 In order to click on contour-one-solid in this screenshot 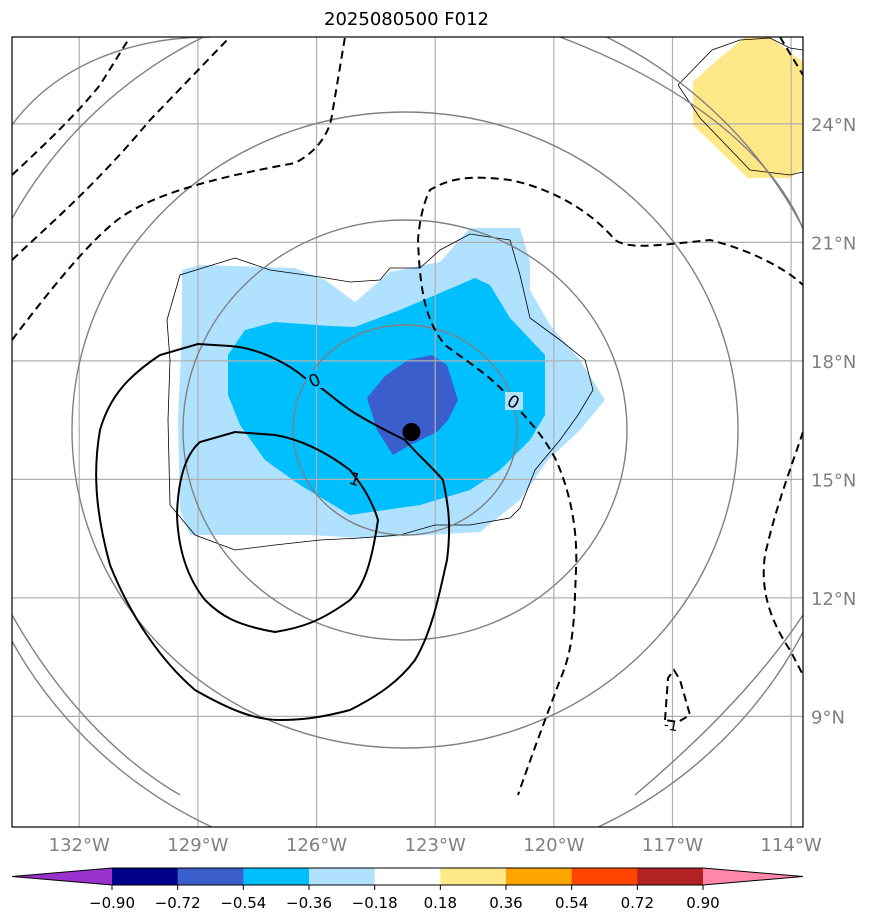, I will do `click(277, 532)`.